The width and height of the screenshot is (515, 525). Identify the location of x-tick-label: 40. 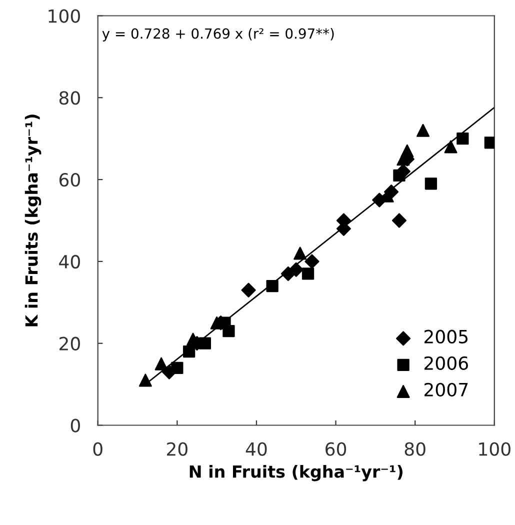
(256, 449).